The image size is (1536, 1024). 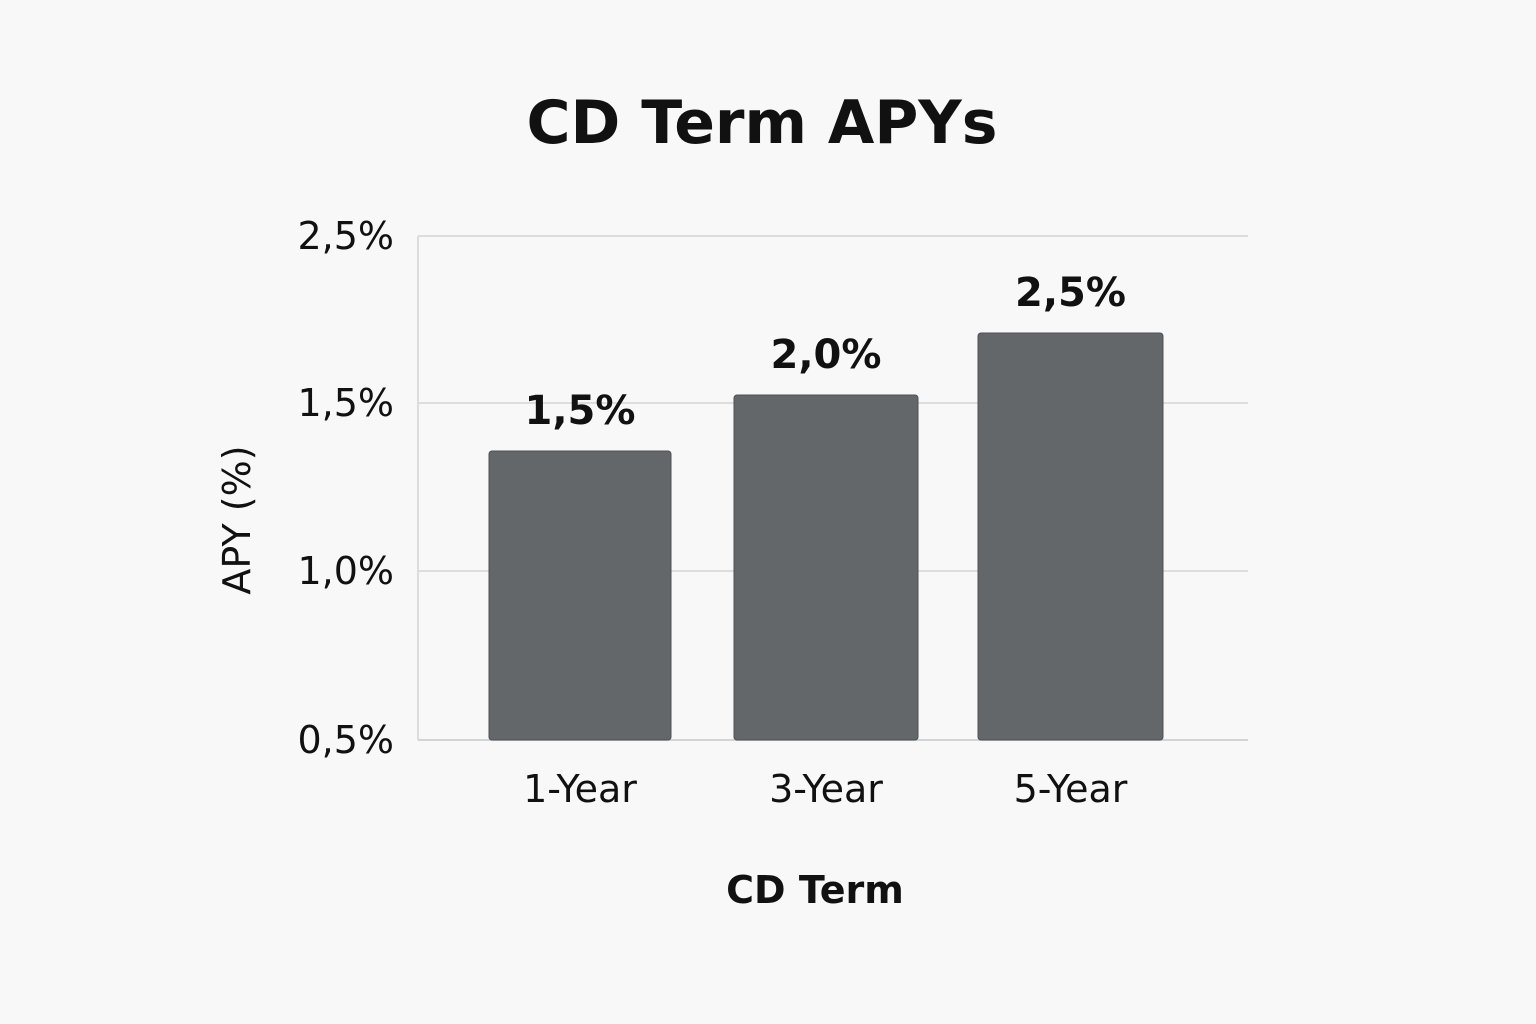 I want to click on chart-title: CD Term APYs, so click(x=762, y=123).